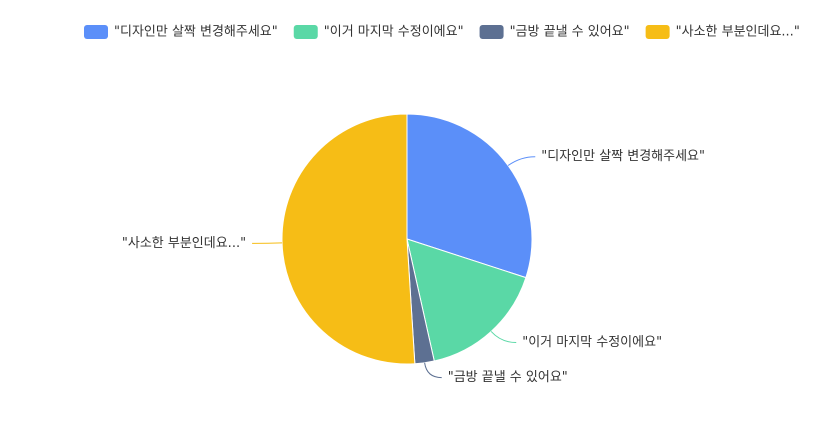 The image size is (814, 448). Describe the element at coordinates (184, 243) in the screenshot. I see `slice-label: "사소한 부분인데요..."` at that location.